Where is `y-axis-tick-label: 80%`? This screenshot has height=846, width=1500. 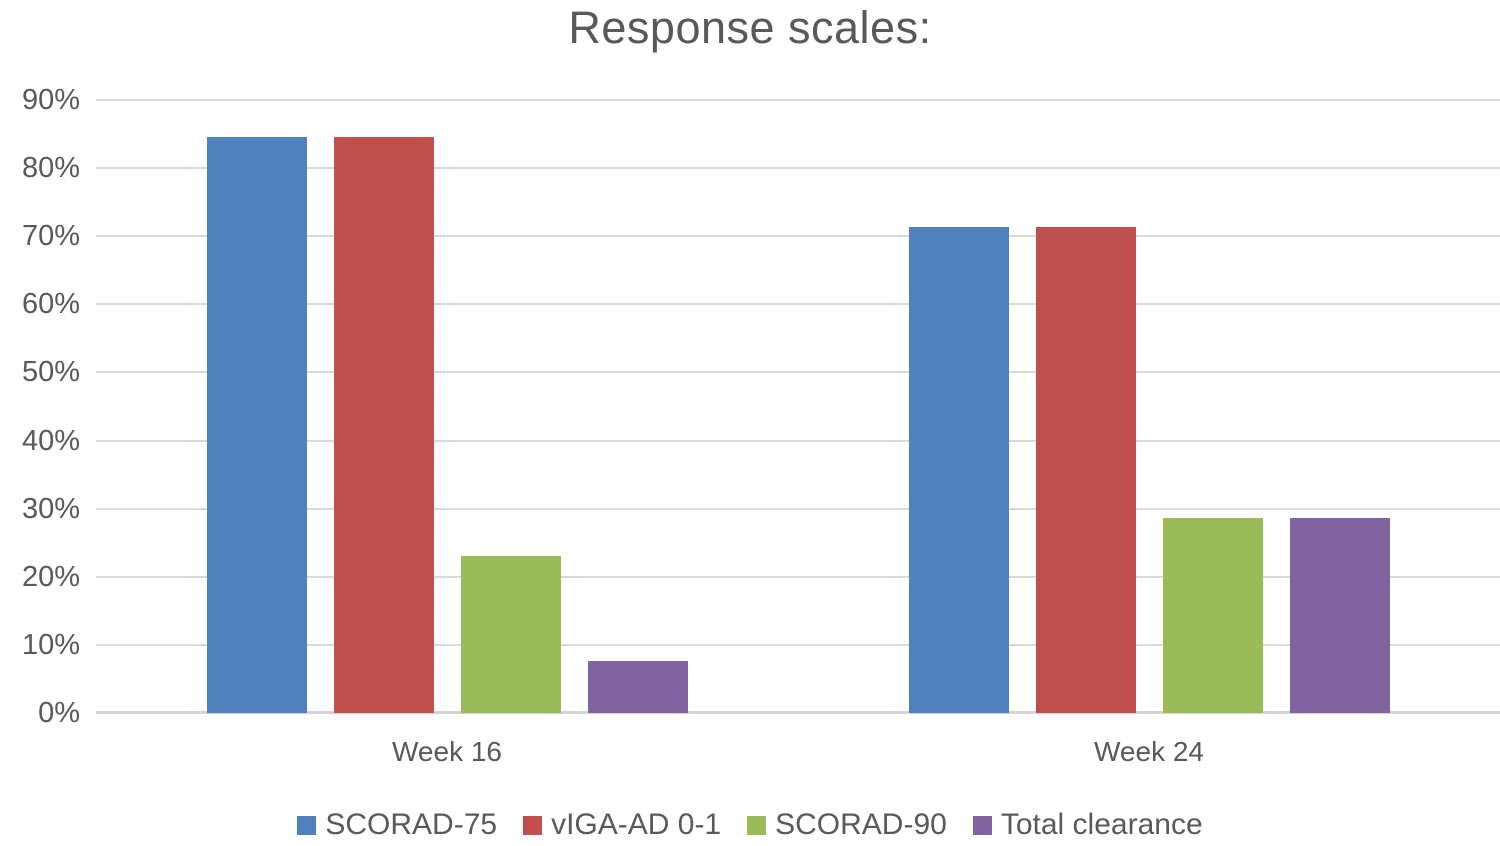
y-axis-tick-label: 80% is located at coordinates (50, 168).